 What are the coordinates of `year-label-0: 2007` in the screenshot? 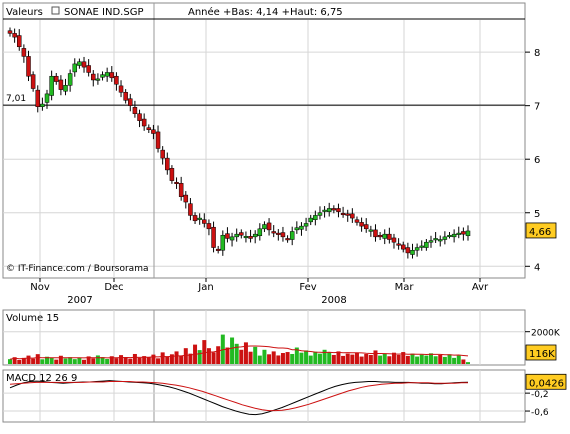 It's located at (79, 300).